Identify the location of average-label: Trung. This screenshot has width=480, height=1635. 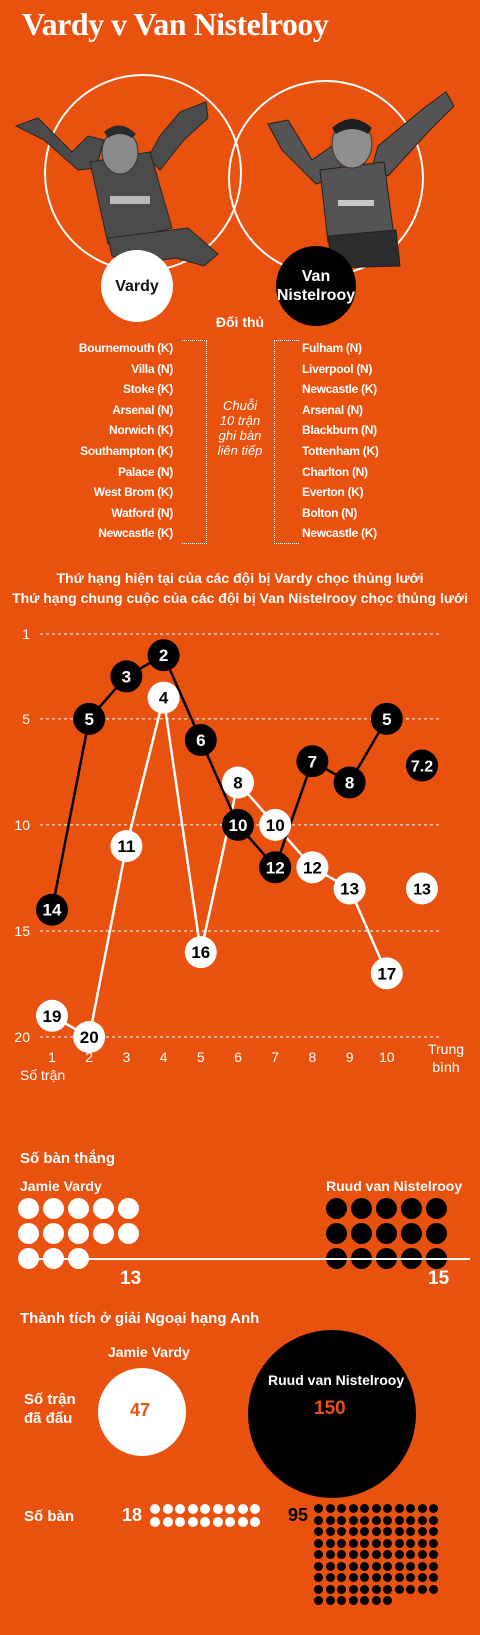
(446, 1049).